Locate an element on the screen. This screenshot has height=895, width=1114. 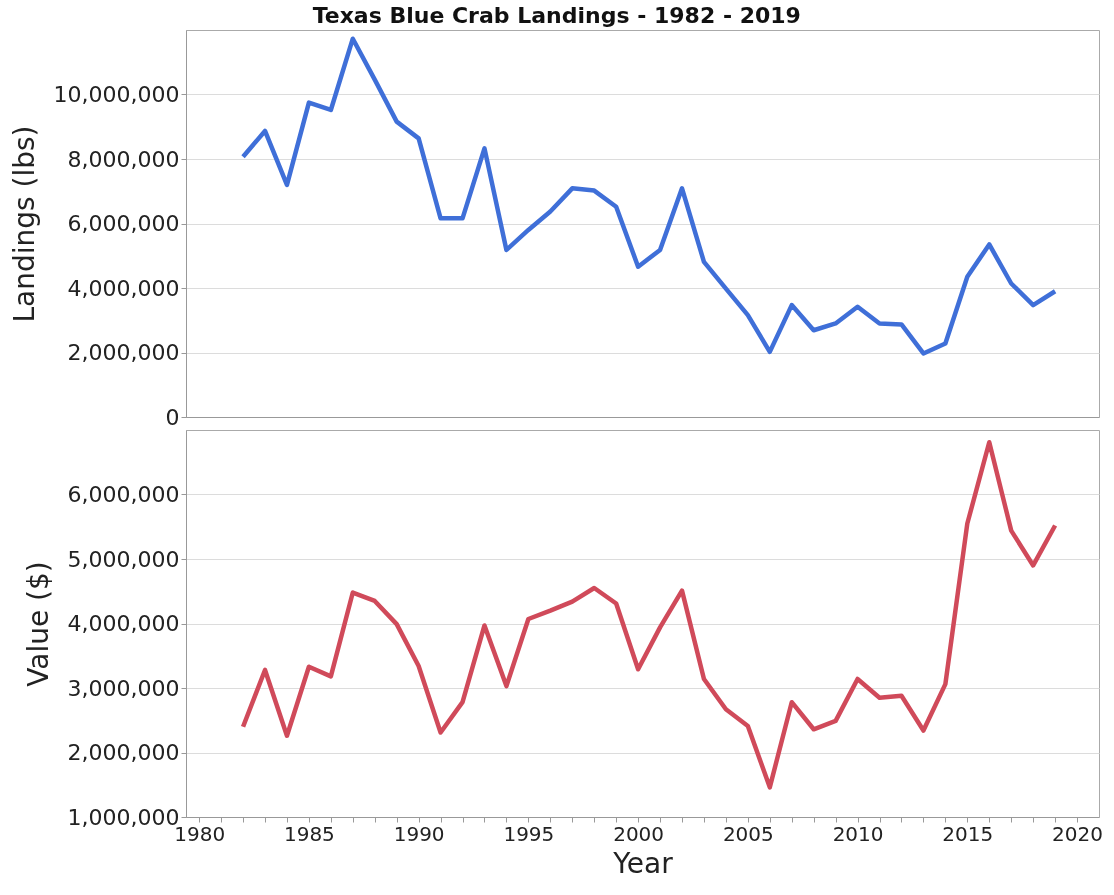
x-tick-label: 2015 is located at coordinates (968, 833).